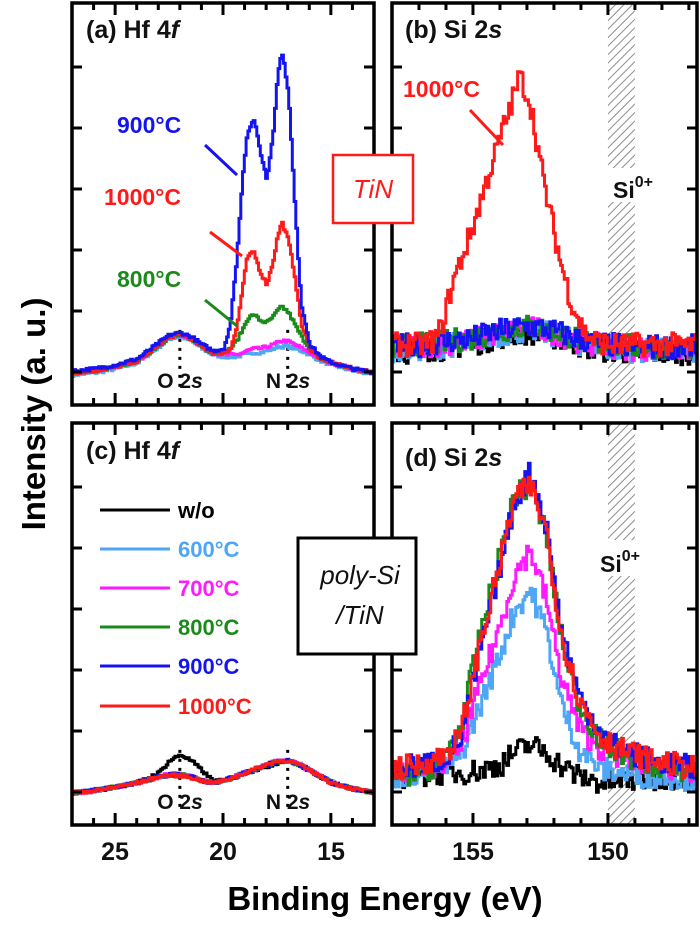  What do you see at coordinates (486, 127) in the screenshot?
I see `leader-line-b-1000c` at bounding box center [486, 127].